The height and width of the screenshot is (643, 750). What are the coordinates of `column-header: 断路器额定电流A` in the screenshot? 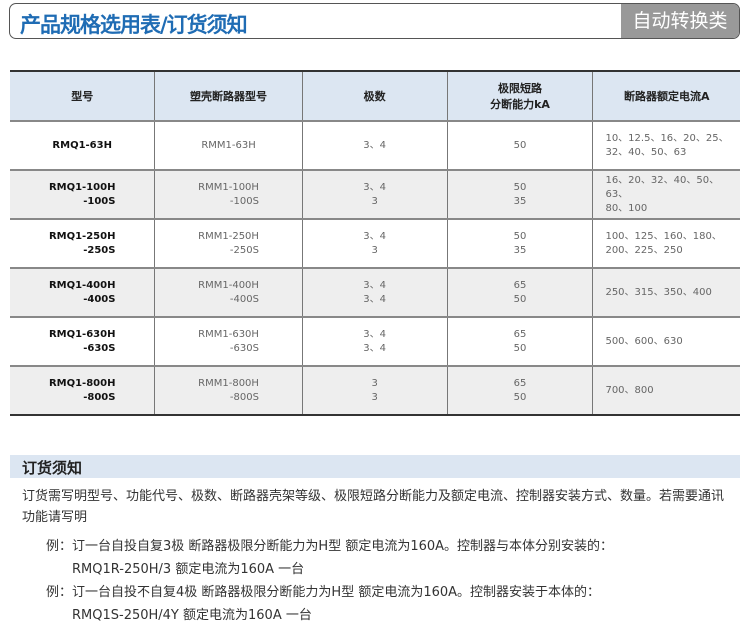 It's located at (666, 96).